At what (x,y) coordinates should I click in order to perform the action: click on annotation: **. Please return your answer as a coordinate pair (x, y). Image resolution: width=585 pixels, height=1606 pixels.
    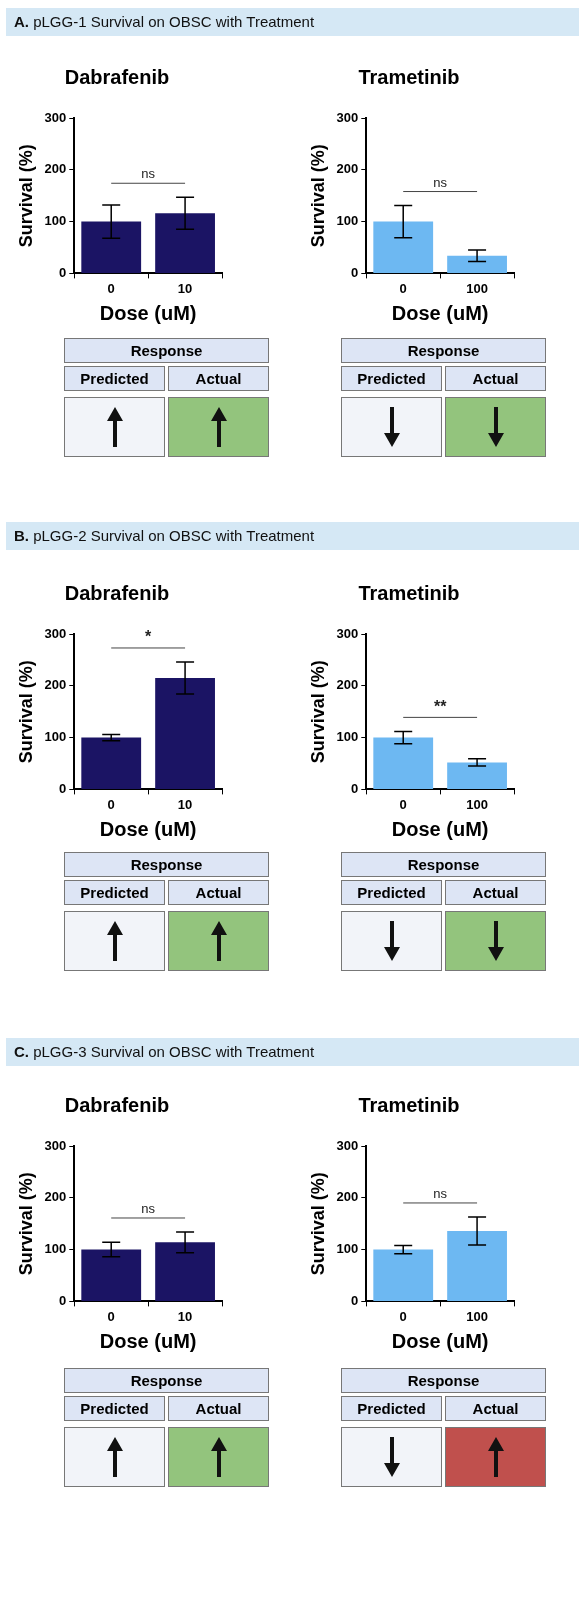
    Looking at the image, I should click on (440, 706).